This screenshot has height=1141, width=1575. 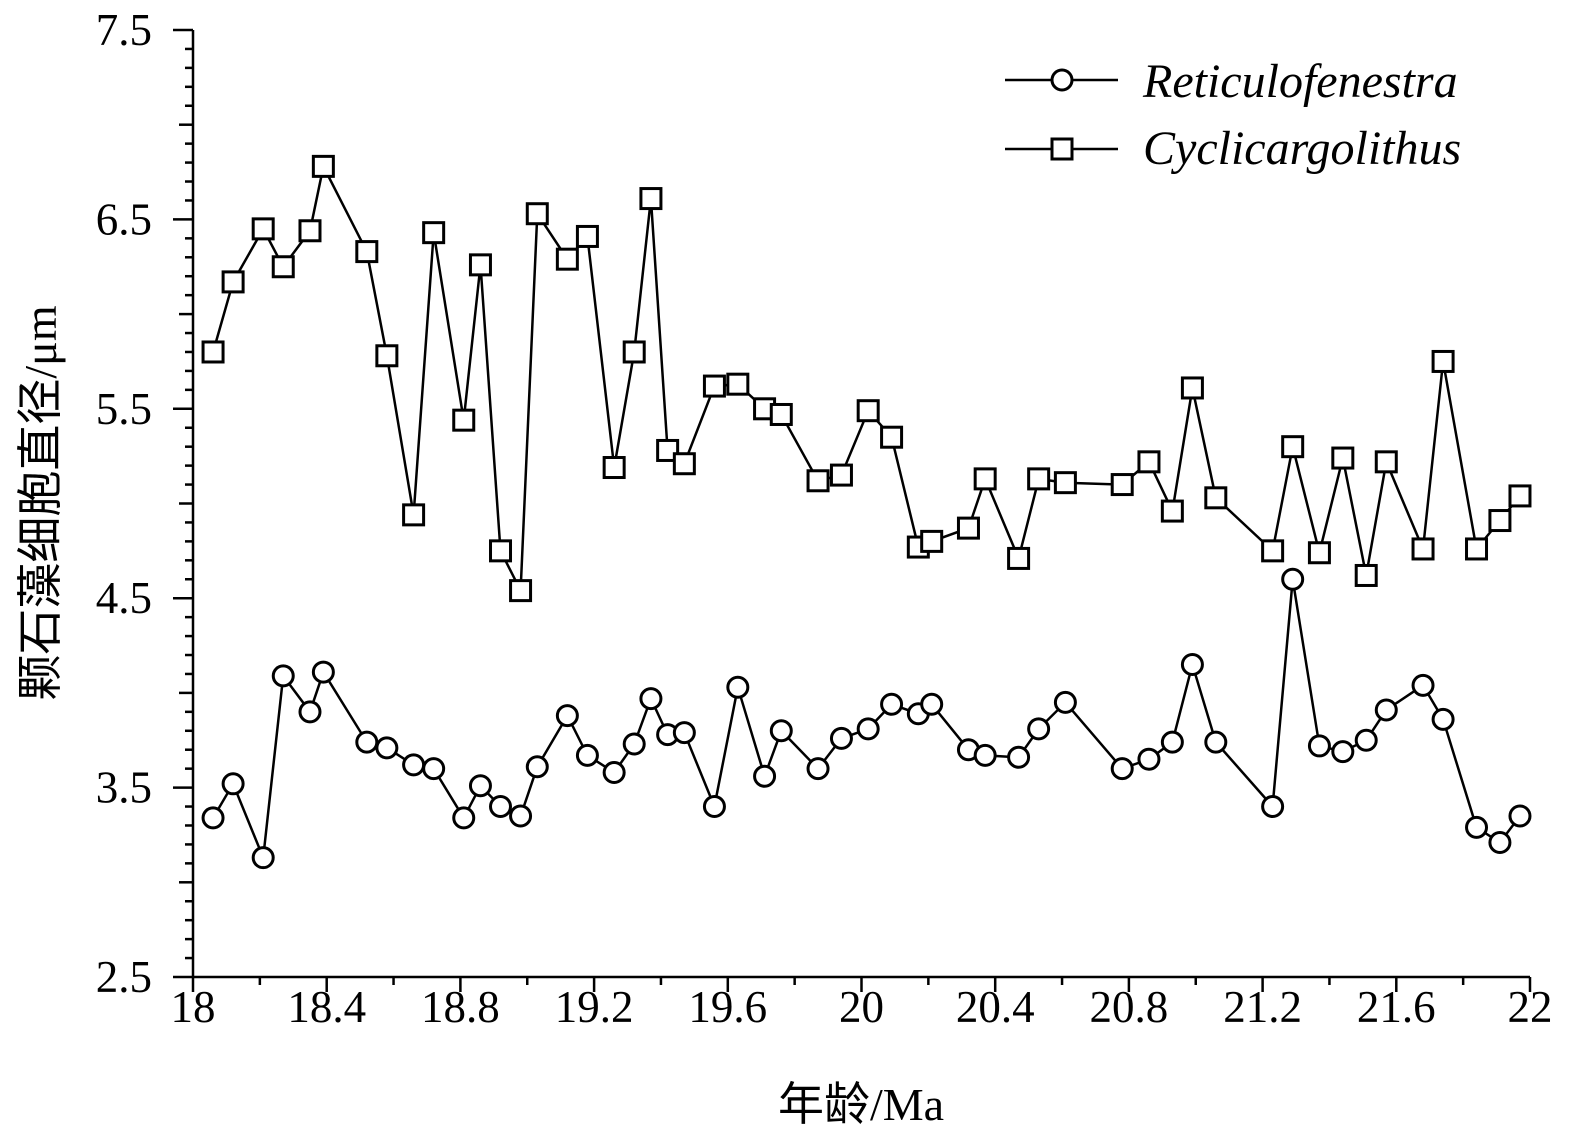 I want to click on legend-circle-marker-icon, so click(x=1062, y=80).